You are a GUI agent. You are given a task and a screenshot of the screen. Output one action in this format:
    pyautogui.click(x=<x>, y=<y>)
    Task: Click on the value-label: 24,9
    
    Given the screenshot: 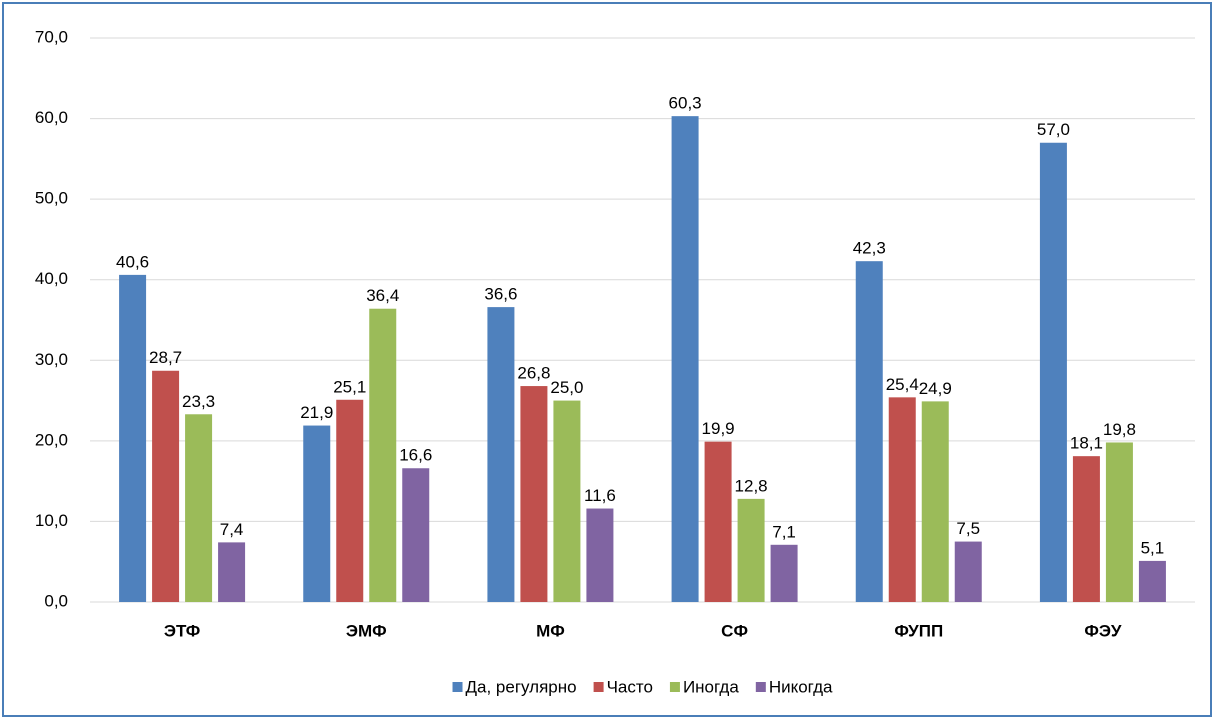 What is the action you would take?
    pyautogui.click(x=935, y=388)
    